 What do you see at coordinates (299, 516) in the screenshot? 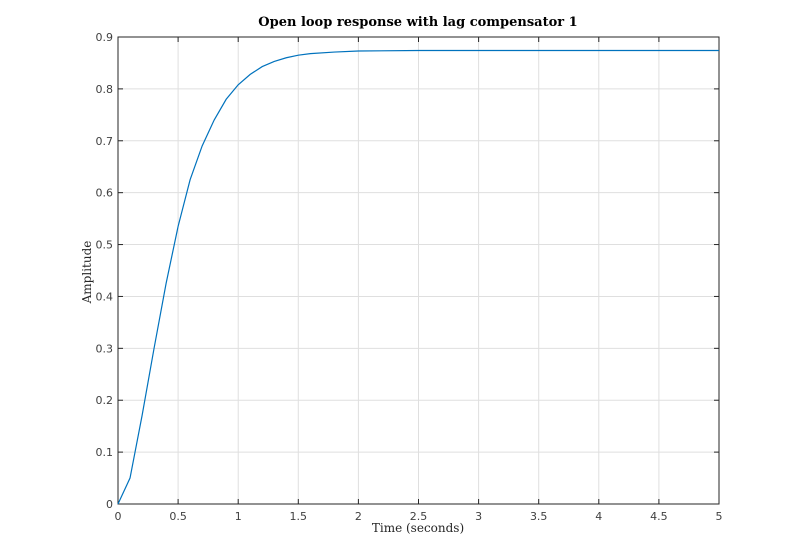
I see `x-tick-label: 1.5` at bounding box center [299, 516].